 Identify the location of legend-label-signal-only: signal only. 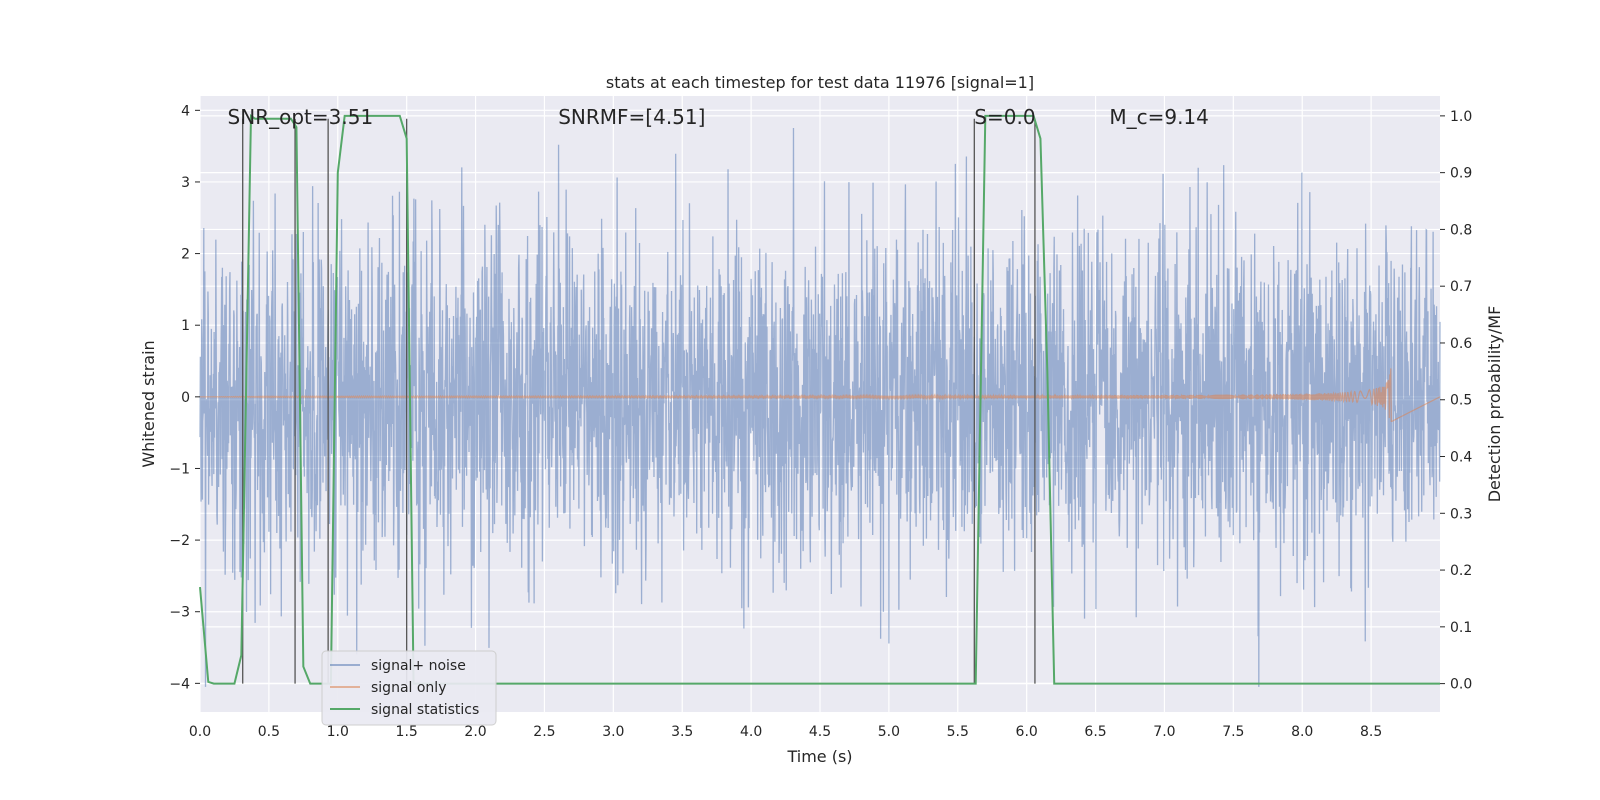
(408, 688).